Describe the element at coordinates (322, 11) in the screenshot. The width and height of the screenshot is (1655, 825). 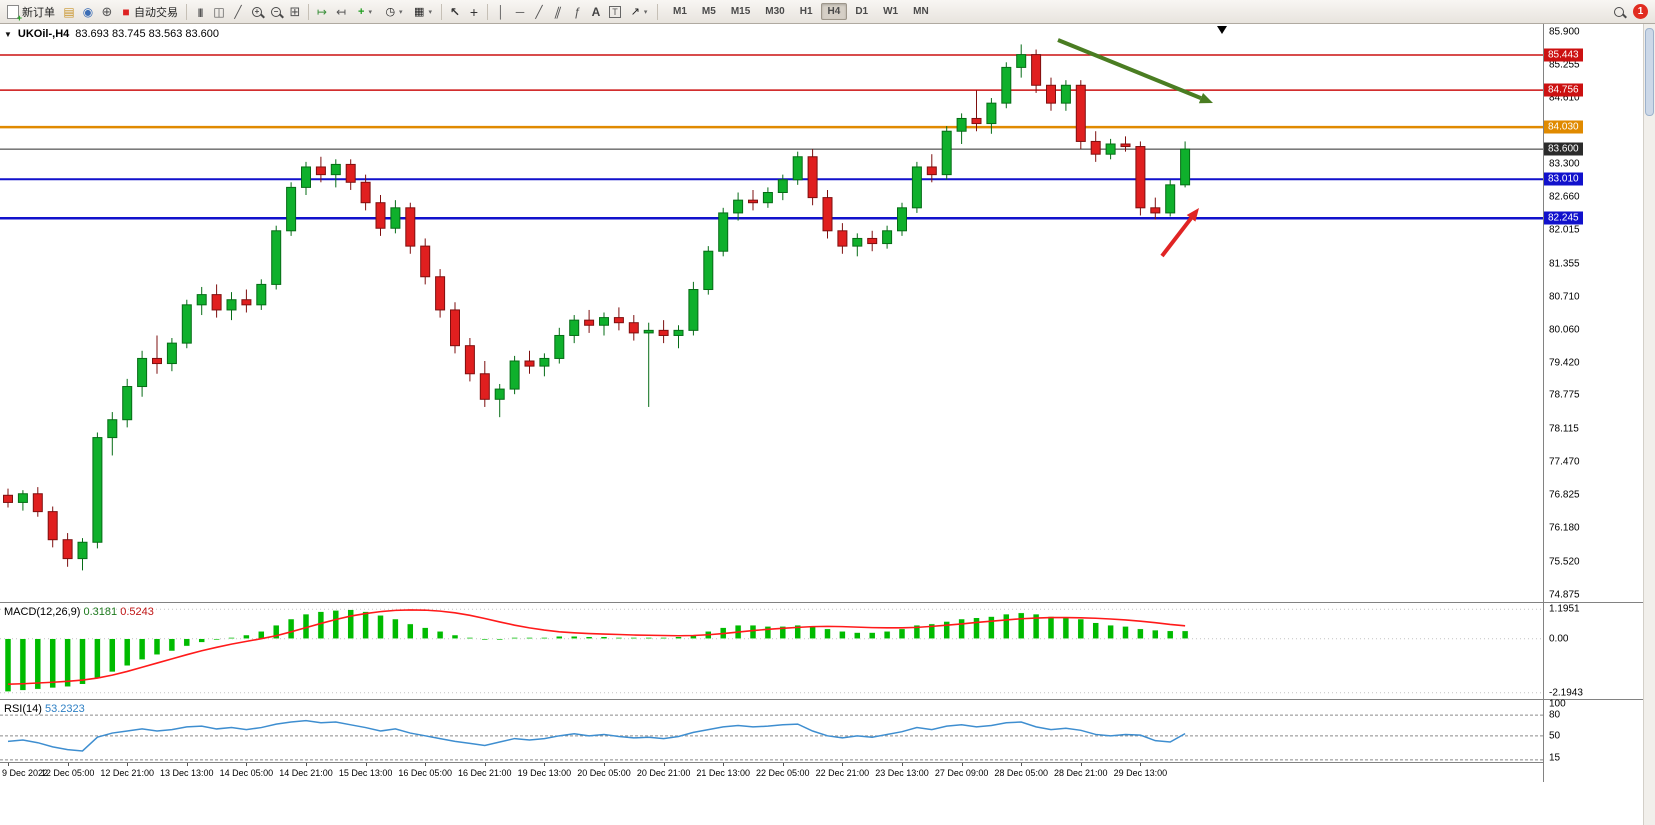
I see `auto-scroll-button: ↦` at that location.